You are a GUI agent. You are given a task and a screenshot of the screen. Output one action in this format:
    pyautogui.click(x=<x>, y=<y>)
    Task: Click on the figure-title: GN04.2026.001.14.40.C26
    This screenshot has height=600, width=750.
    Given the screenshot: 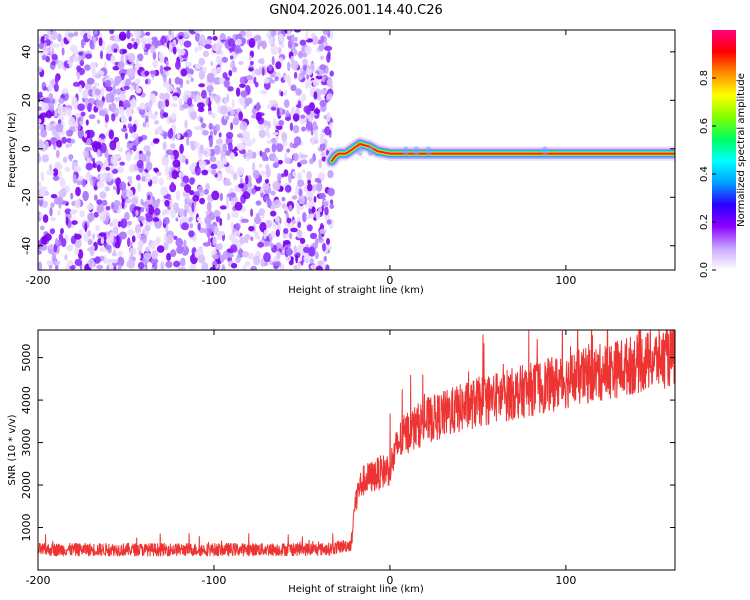 What is the action you would take?
    pyautogui.click(x=356, y=10)
    